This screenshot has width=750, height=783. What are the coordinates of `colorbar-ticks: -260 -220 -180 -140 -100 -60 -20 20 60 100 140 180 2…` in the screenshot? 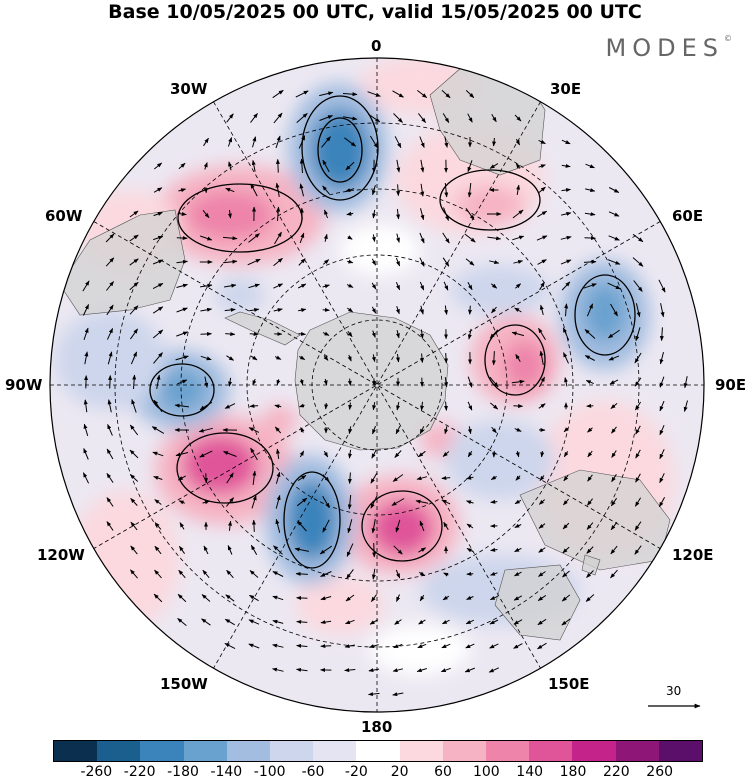 It's located at (378, 773).